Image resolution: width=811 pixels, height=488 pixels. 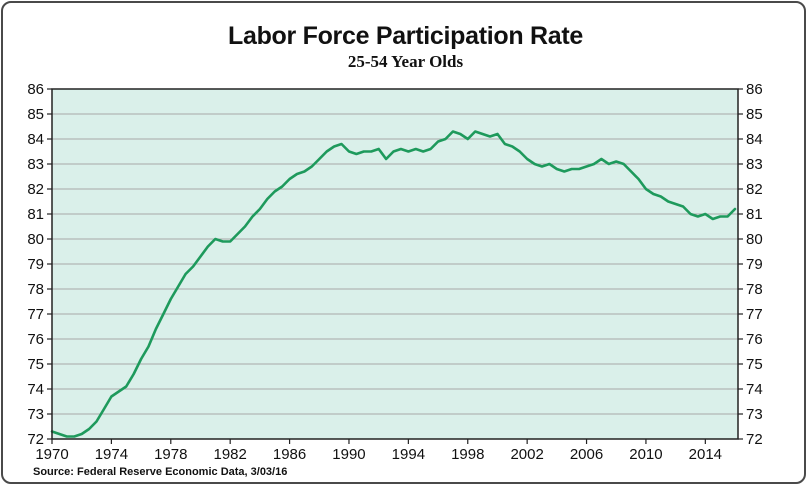 I want to click on y-tick-label-left: 76, so click(x=35, y=339).